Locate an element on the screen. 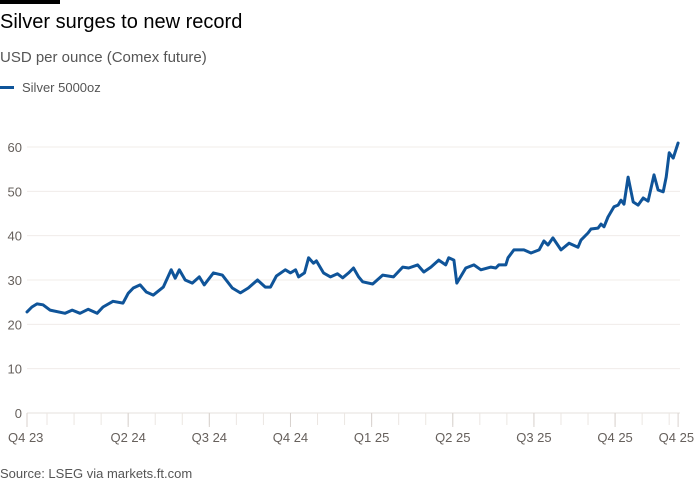  y-tick-label: 30 is located at coordinates (15, 280).